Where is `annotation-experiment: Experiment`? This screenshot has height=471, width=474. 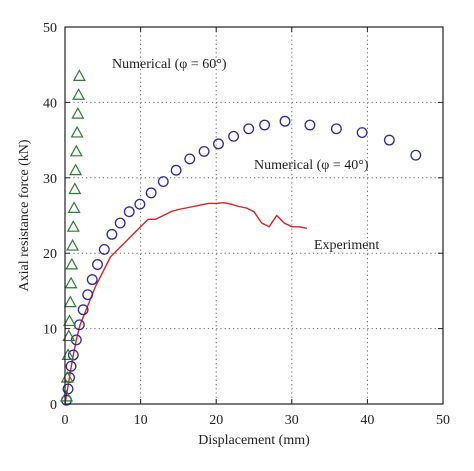
annotation-experiment: Experiment is located at coordinates (346, 245).